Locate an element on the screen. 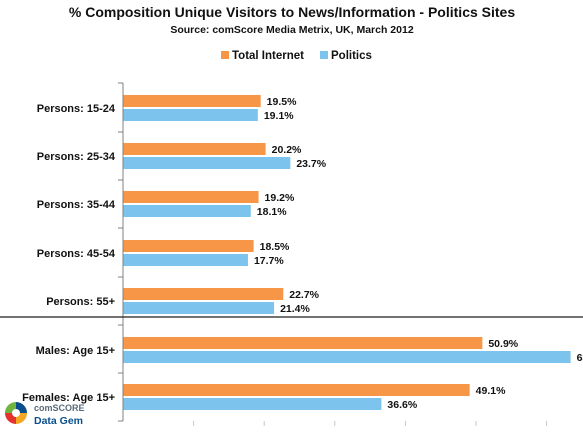 This screenshot has height=434, width=583. data-label-politics-5: 63.4% is located at coordinates (580, 358).